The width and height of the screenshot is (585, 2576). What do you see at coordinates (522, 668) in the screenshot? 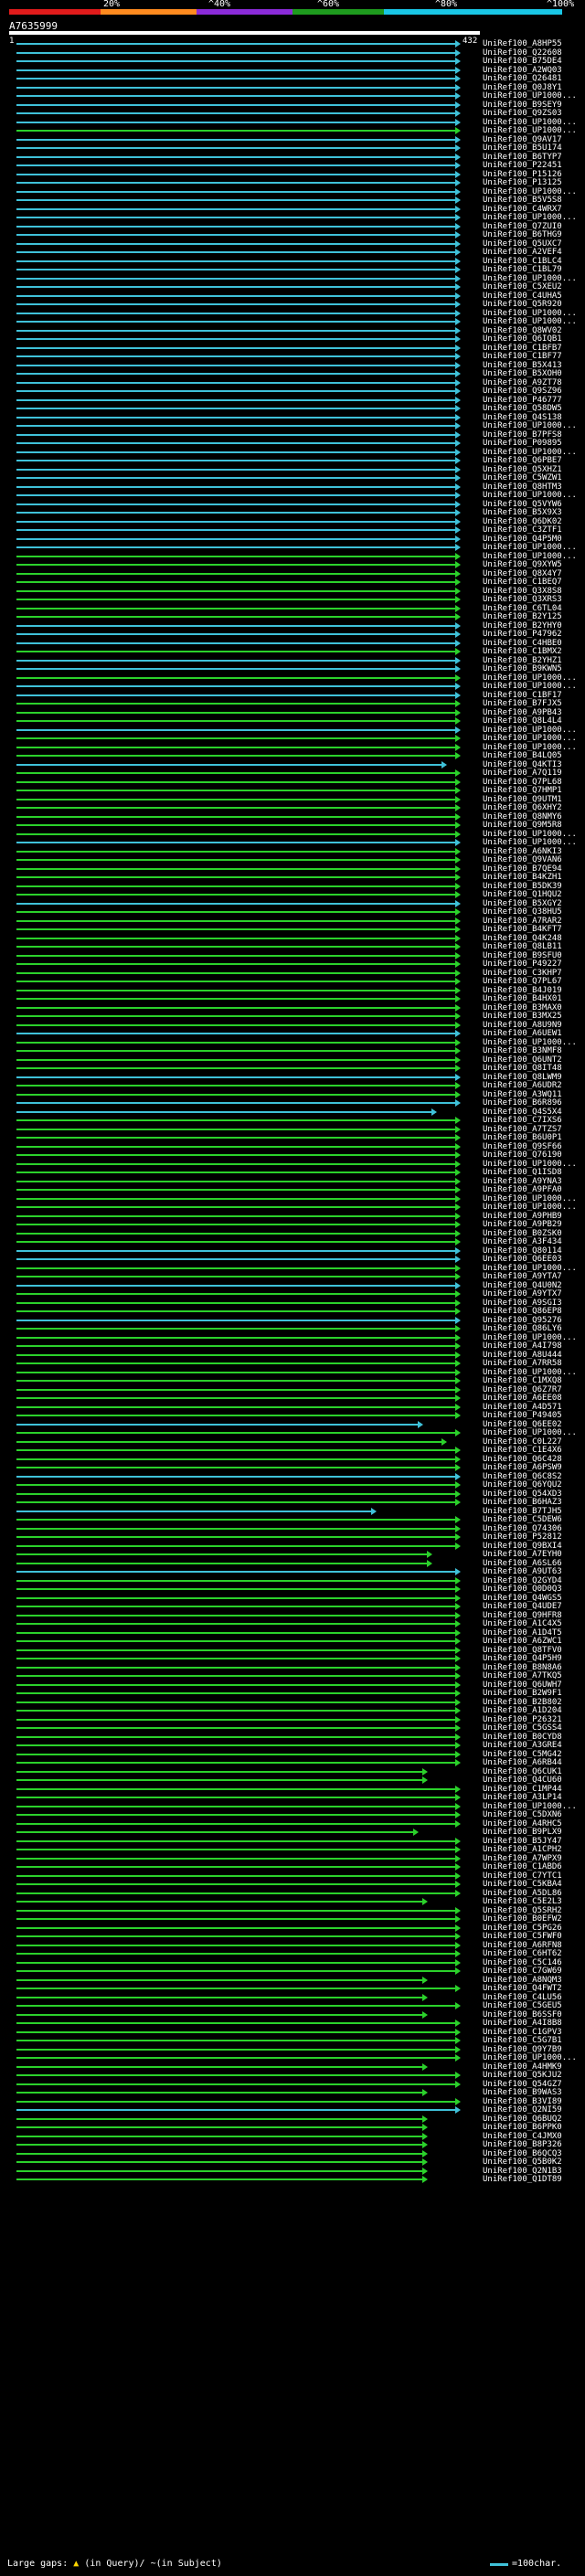
I see `hit-label: UniRef100_B9KWN5` at bounding box center [522, 668].